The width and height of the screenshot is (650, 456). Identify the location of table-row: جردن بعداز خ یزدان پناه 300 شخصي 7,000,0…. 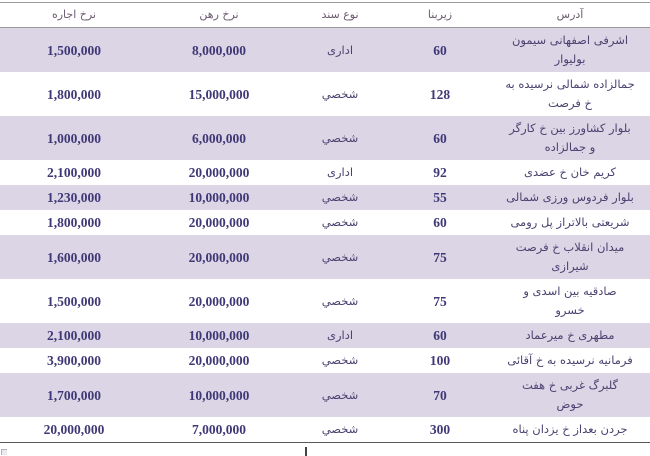
(325, 430).